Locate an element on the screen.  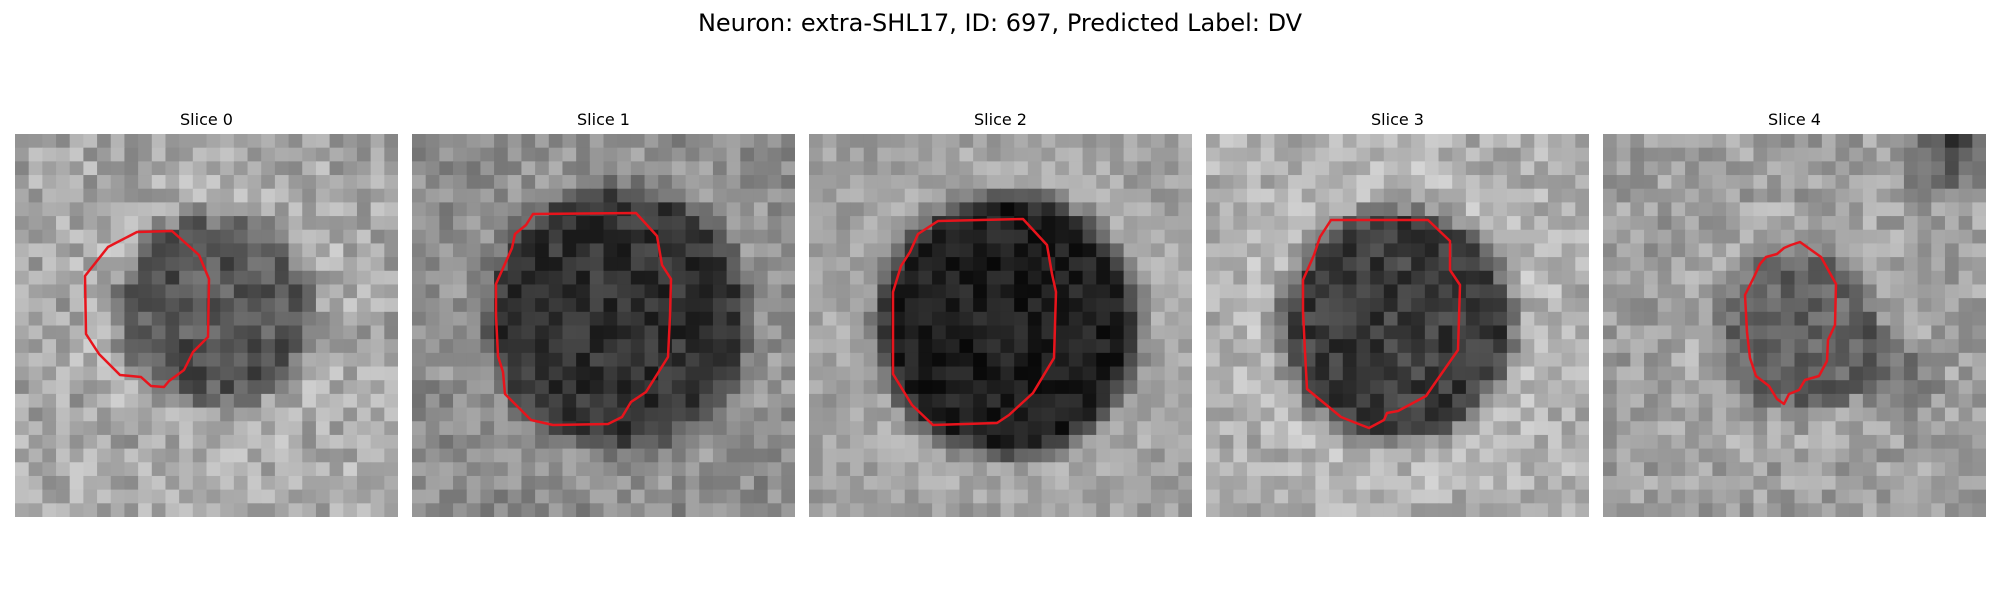
slice-panel-4: Slice 4 is located at coordinates (1794, 313).